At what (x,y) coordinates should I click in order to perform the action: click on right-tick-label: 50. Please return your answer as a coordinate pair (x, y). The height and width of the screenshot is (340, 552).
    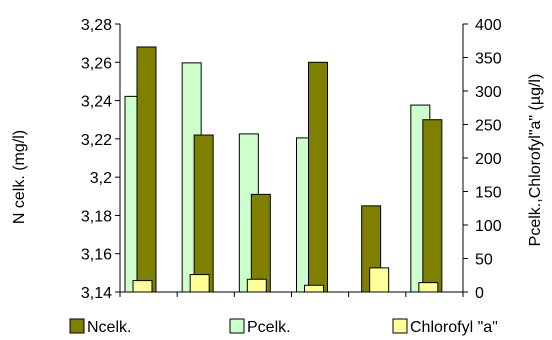
    Looking at the image, I should click on (484, 260).